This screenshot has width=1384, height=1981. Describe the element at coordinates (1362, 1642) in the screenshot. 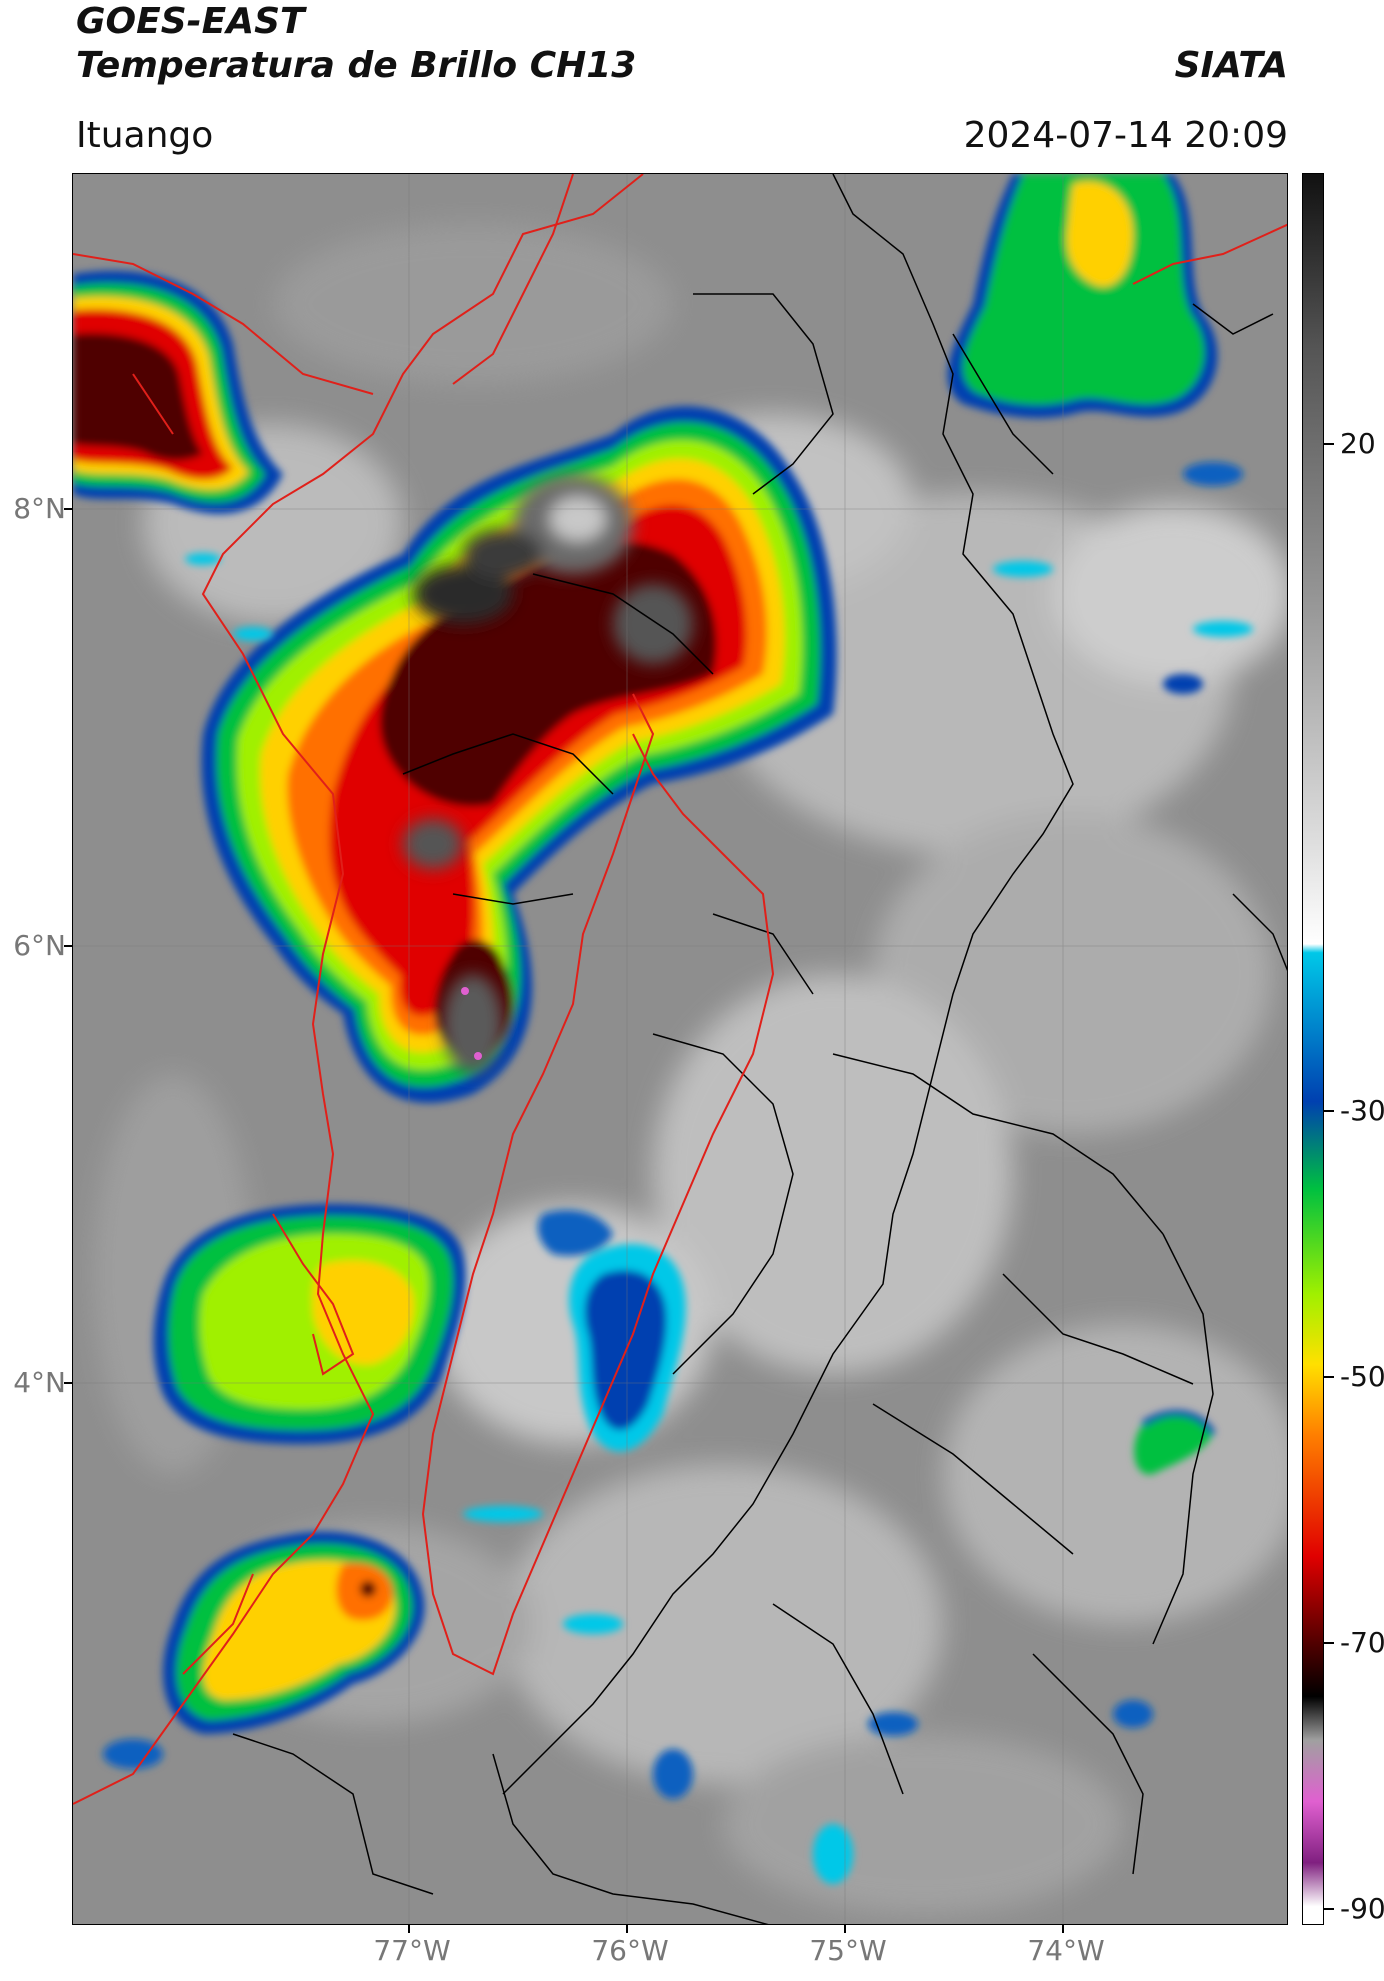

I see `colorbar-label-minus70: -70` at that location.